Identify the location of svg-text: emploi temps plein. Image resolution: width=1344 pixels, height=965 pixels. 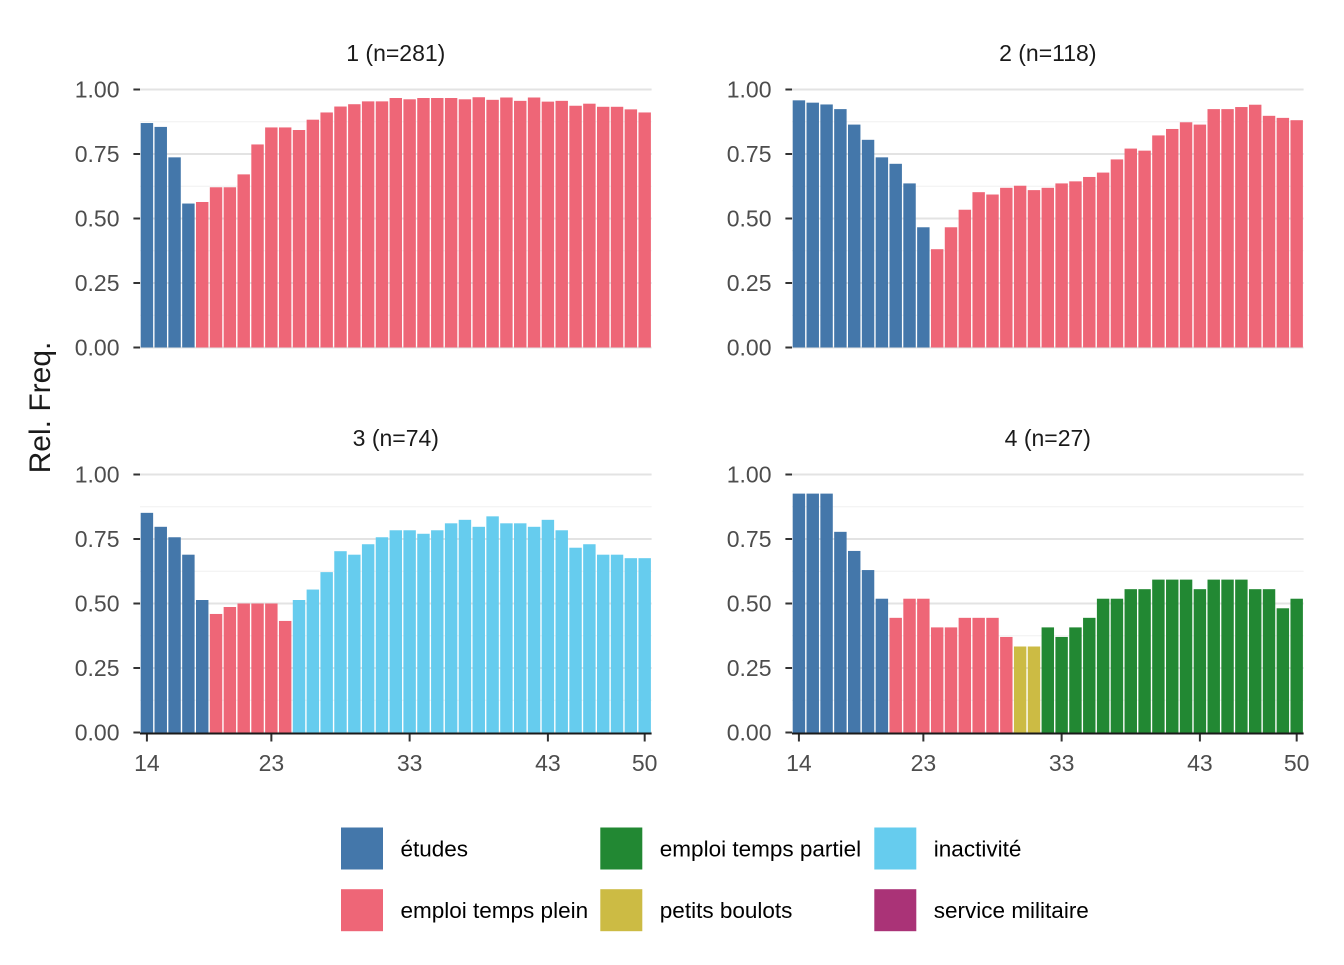
(495, 910).